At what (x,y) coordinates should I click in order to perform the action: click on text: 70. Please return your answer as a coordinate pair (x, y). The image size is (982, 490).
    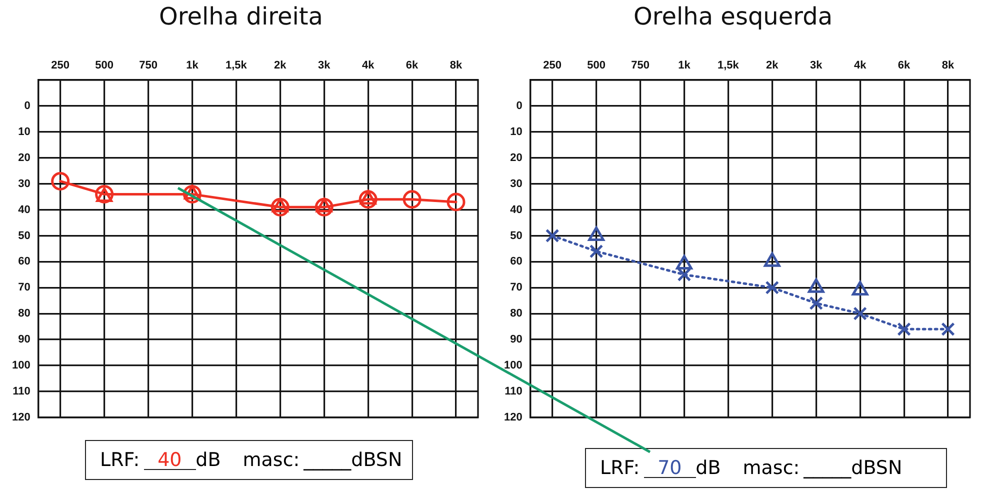
    Looking at the image, I should click on (670, 467).